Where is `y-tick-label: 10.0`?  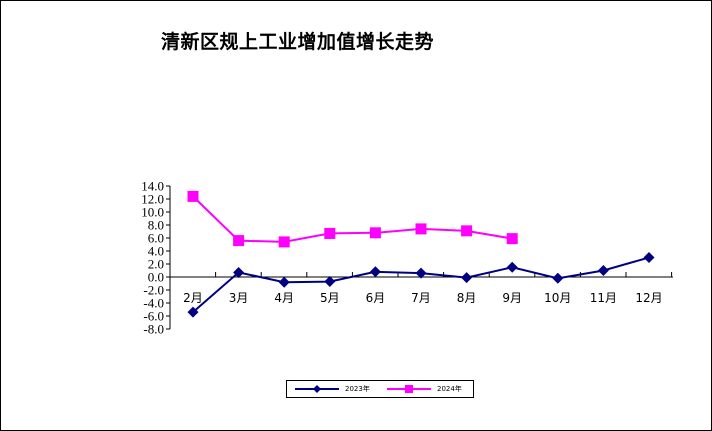
y-tick-label: 10.0 is located at coordinates (152, 212).